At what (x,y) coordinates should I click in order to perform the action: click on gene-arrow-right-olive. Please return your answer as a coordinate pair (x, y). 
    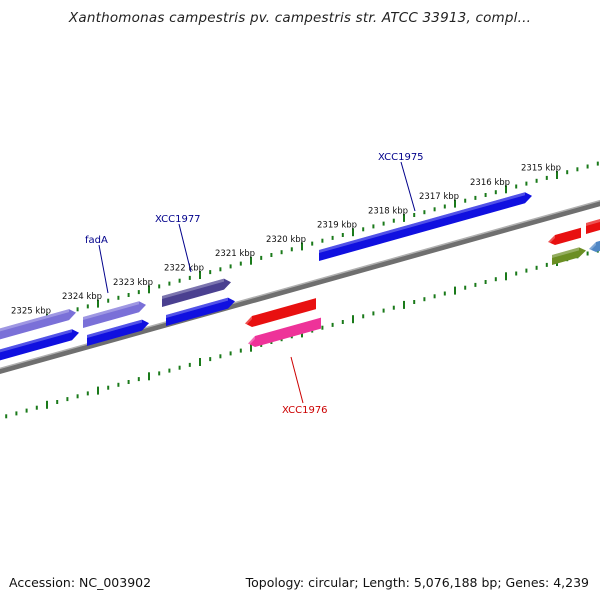
    Looking at the image, I should click on (569, 256).